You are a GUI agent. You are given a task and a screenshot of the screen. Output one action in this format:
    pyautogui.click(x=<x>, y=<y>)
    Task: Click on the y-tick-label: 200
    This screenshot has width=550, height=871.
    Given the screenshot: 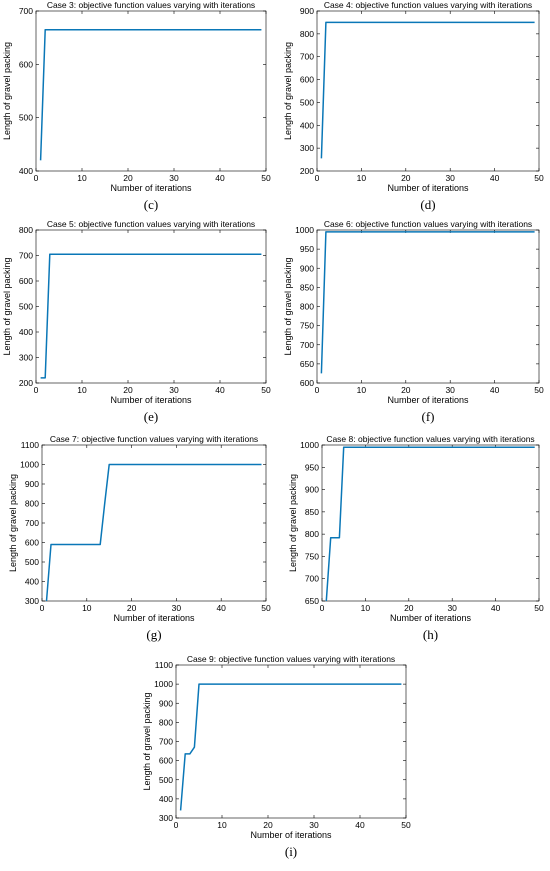 What is the action you would take?
    pyautogui.click(x=26, y=383)
    